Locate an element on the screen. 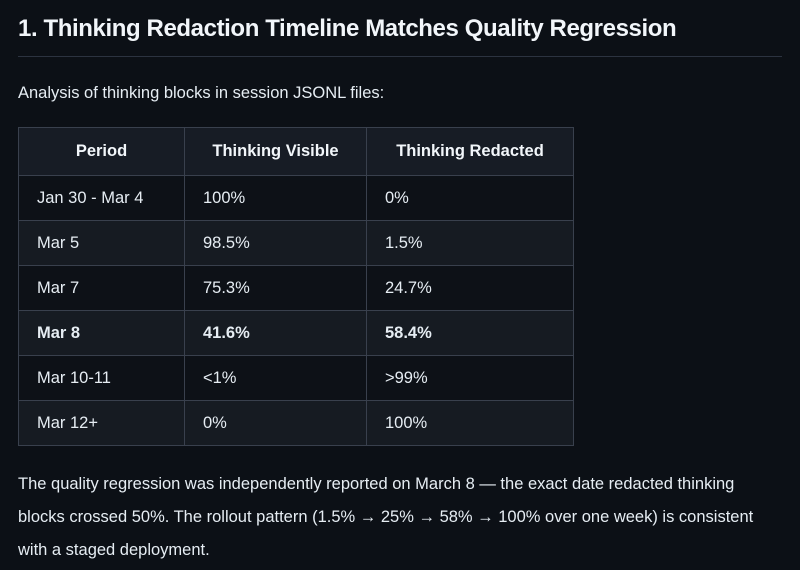 This screenshot has width=800, height=570. table-row: Mar 12+ 0% 100% is located at coordinates (296, 423).